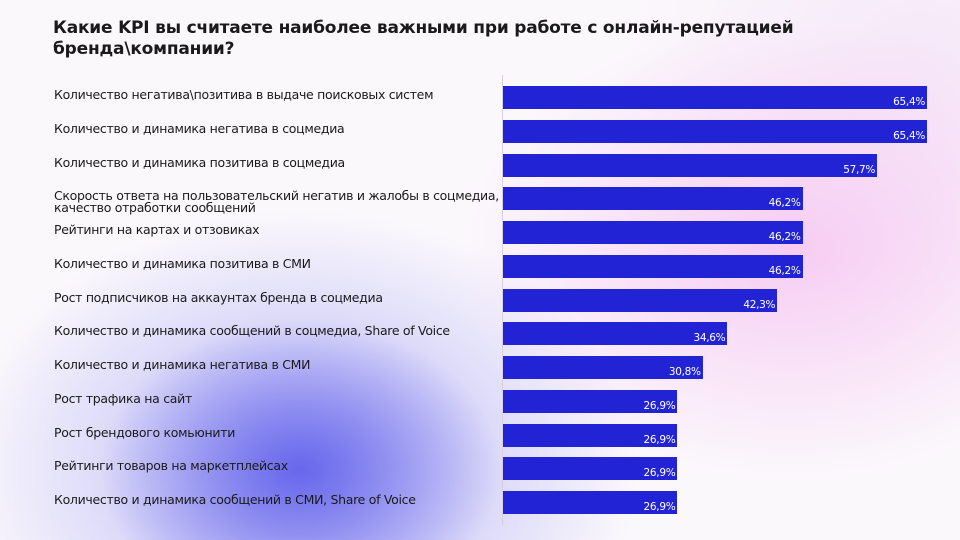 The width and height of the screenshot is (960, 540). Describe the element at coordinates (145, 432) in the screenshot. I see `category-label: Рост брендового комьюнити` at that location.